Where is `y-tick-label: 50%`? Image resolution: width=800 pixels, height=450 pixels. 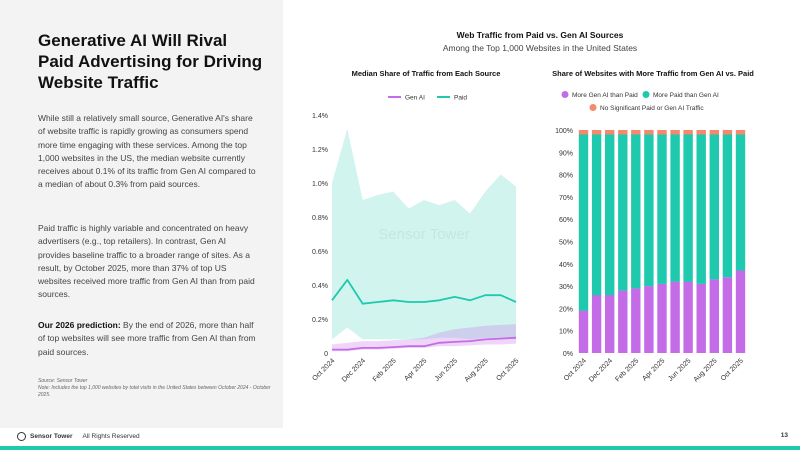 y-tick-label: 50% is located at coordinates (566, 243).